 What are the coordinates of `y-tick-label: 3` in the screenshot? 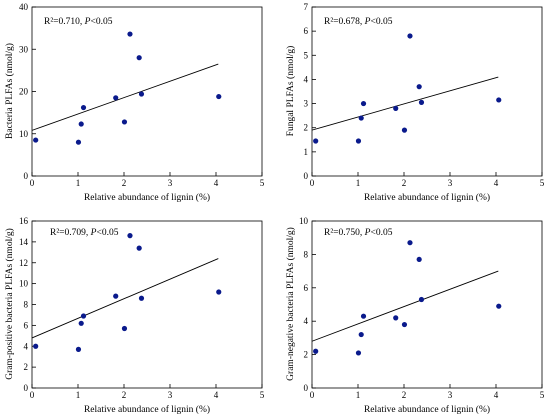 It's located at (306, 104).